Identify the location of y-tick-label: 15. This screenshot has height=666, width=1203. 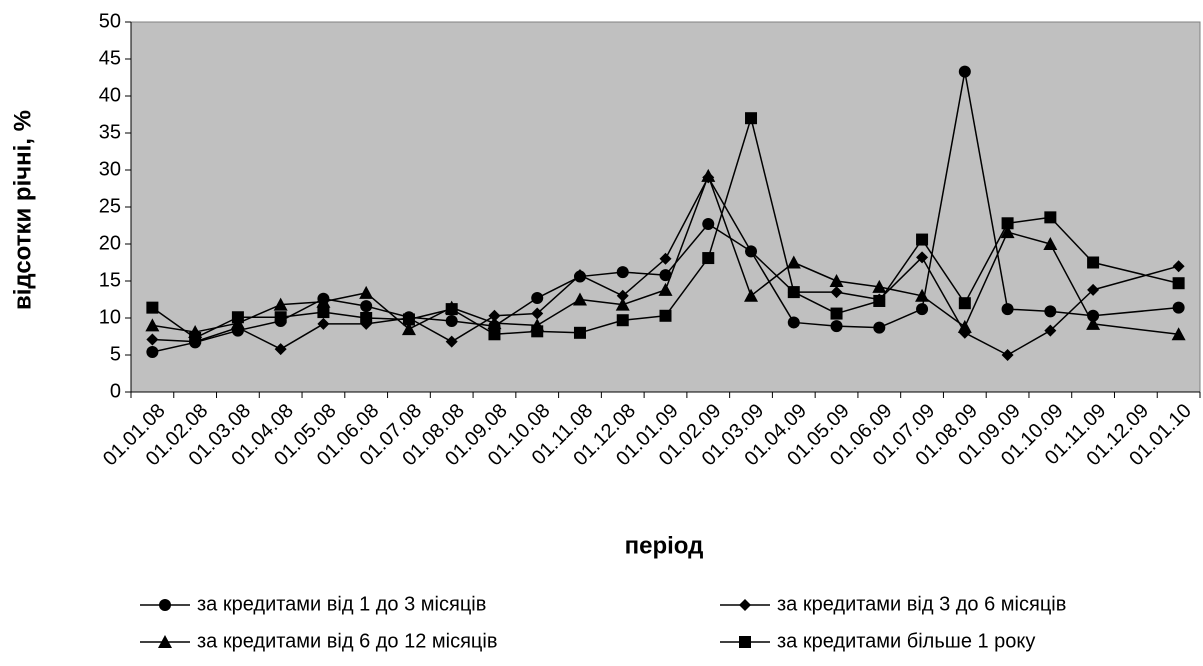
(110, 280).